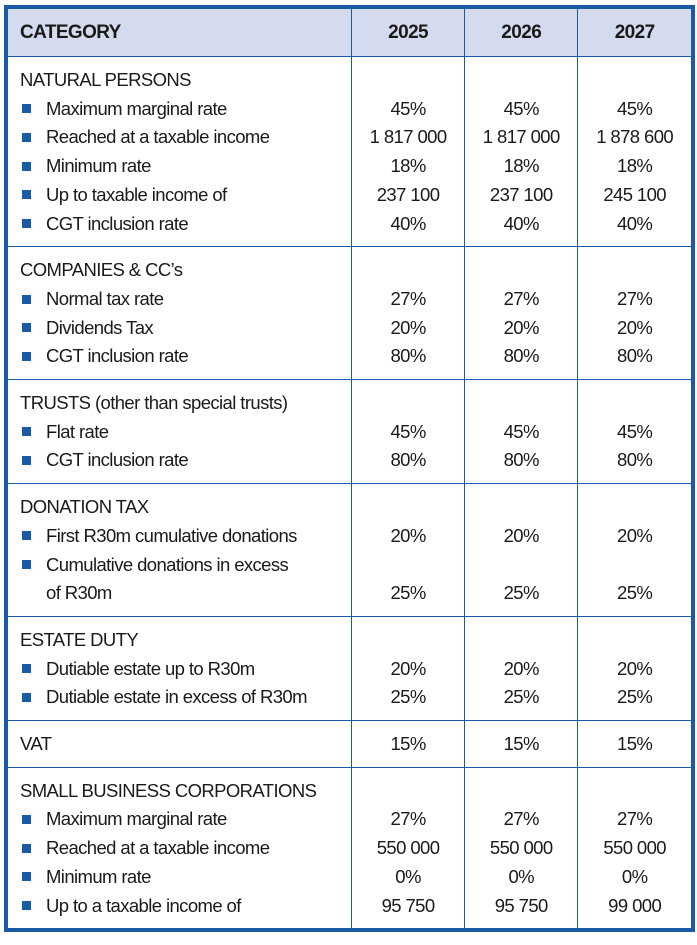  I want to click on value-cell: 40%, so click(634, 228).